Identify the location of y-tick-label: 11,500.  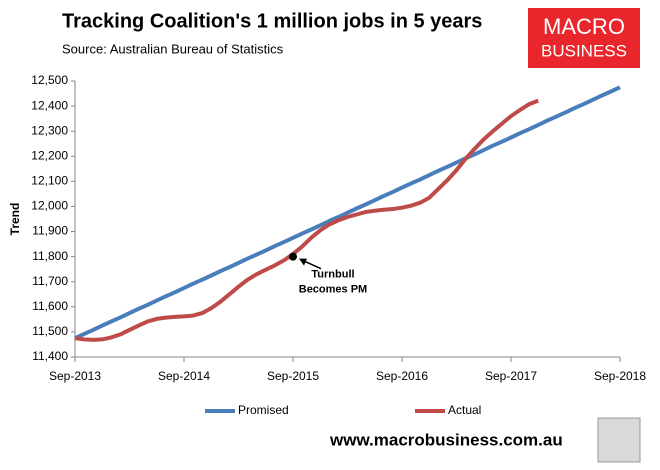
(50, 331).